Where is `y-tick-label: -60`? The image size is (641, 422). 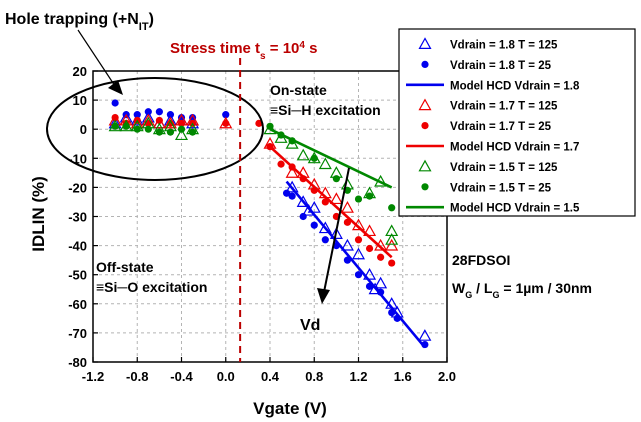
y-tick-label: -60 is located at coordinates (77, 304).